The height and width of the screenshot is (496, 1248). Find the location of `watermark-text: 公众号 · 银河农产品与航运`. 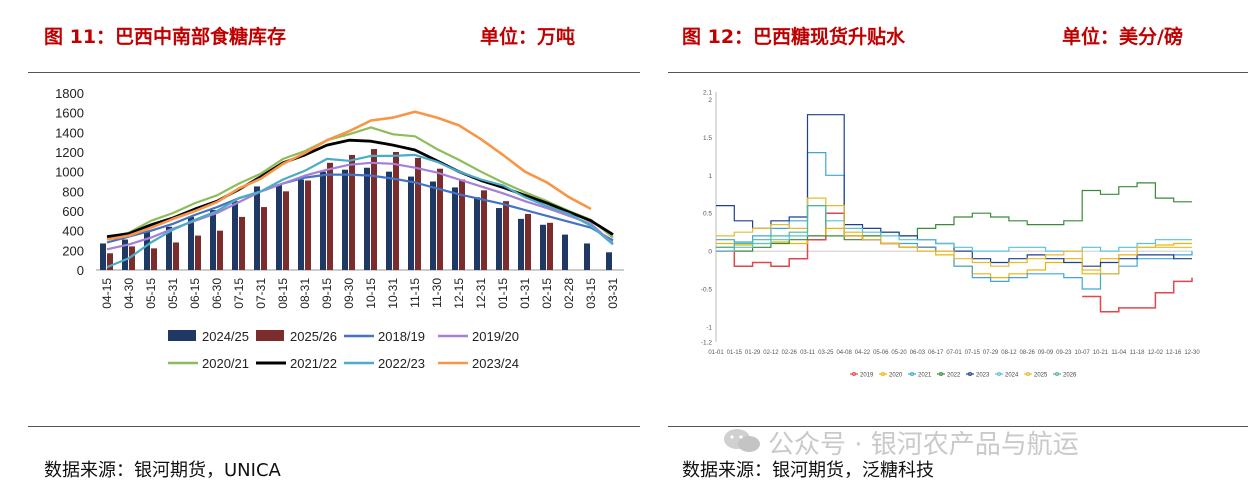

watermark-text: 公众号 · 银河农产品与航运 is located at coordinates (923, 445).